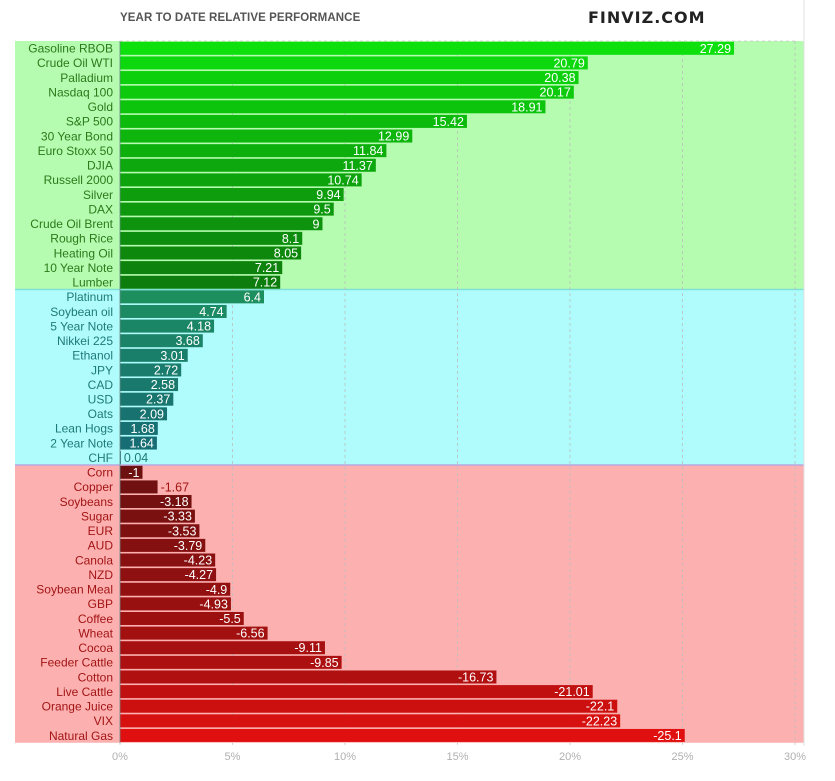 The image size is (835, 781). Describe the element at coordinates (86, 502) in the screenshot. I see `category-label: Soybeans` at that location.